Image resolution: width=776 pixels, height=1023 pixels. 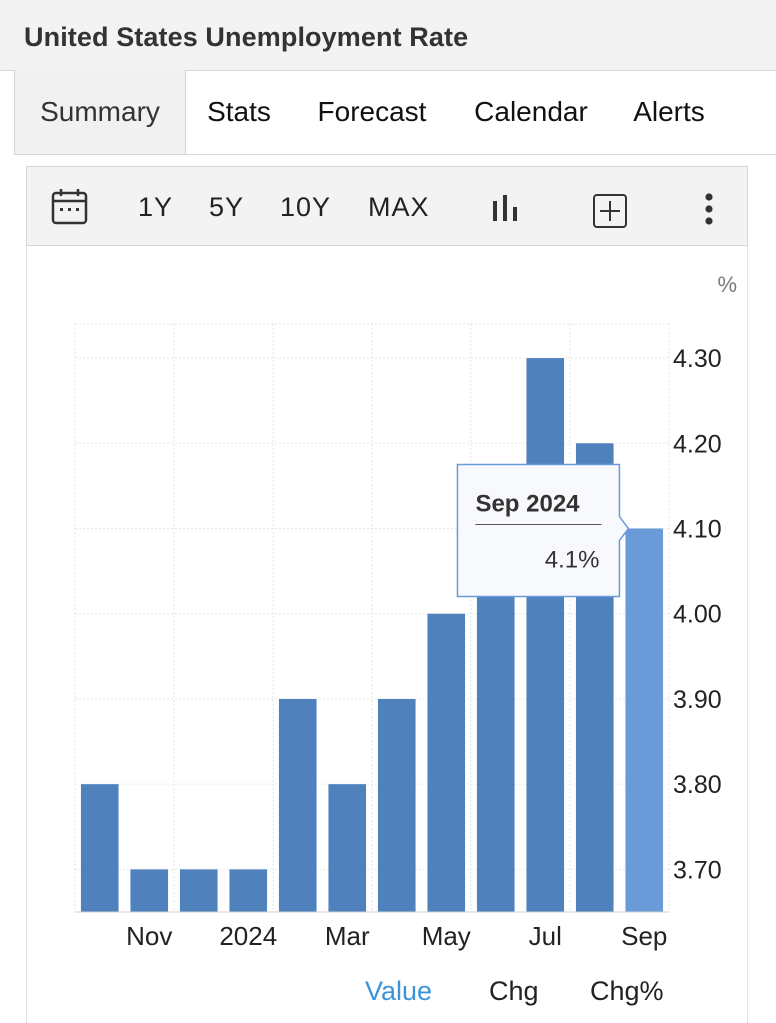 What do you see at coordinates (697, 444) in the screenshot?
I see `y-tick-label: 4.20` at bounding box center [697, 444].